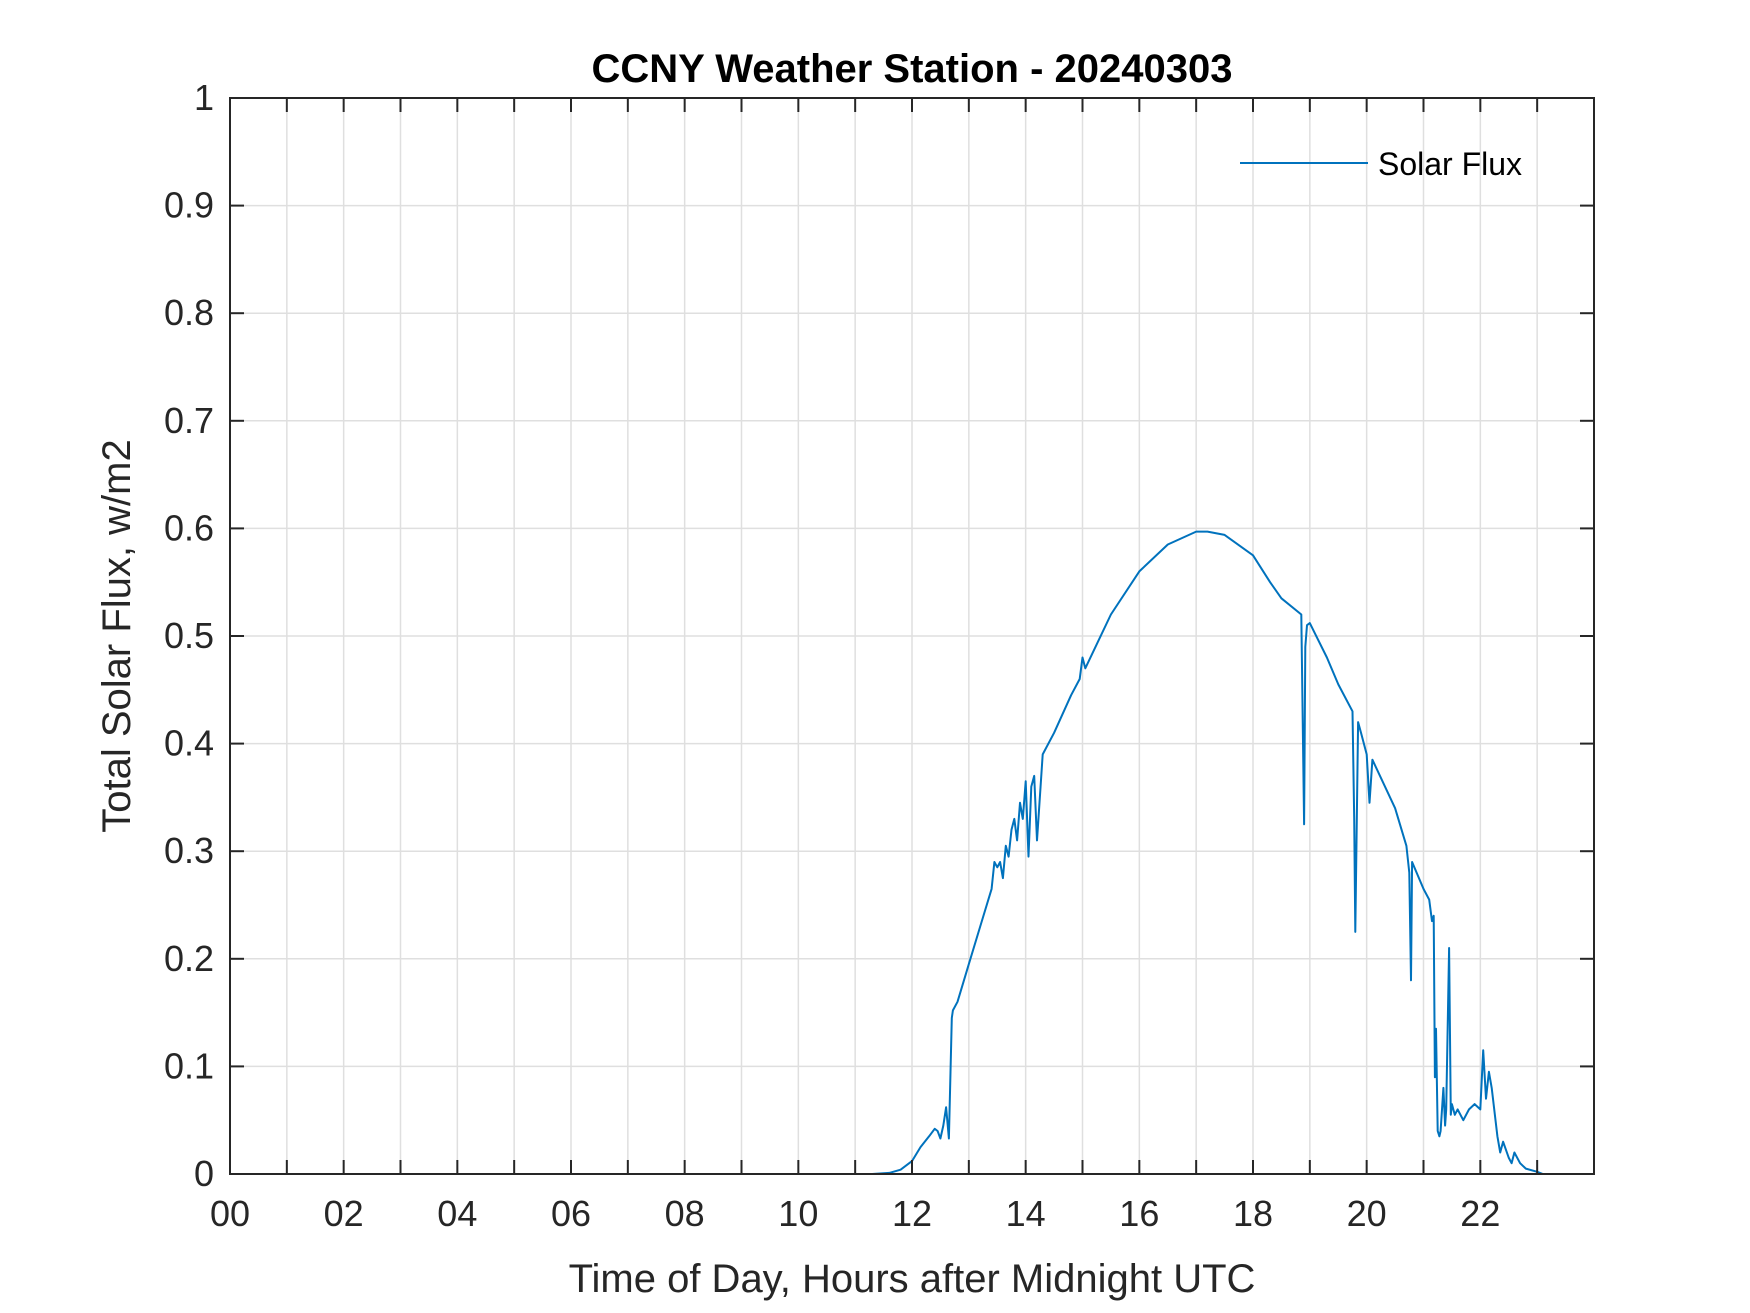 The height and width of the screenshot is (1313, 1750). Describe the element at coordinates (189, 527) in the screenshot. I see `y-tick-label: 0.6` at that location.